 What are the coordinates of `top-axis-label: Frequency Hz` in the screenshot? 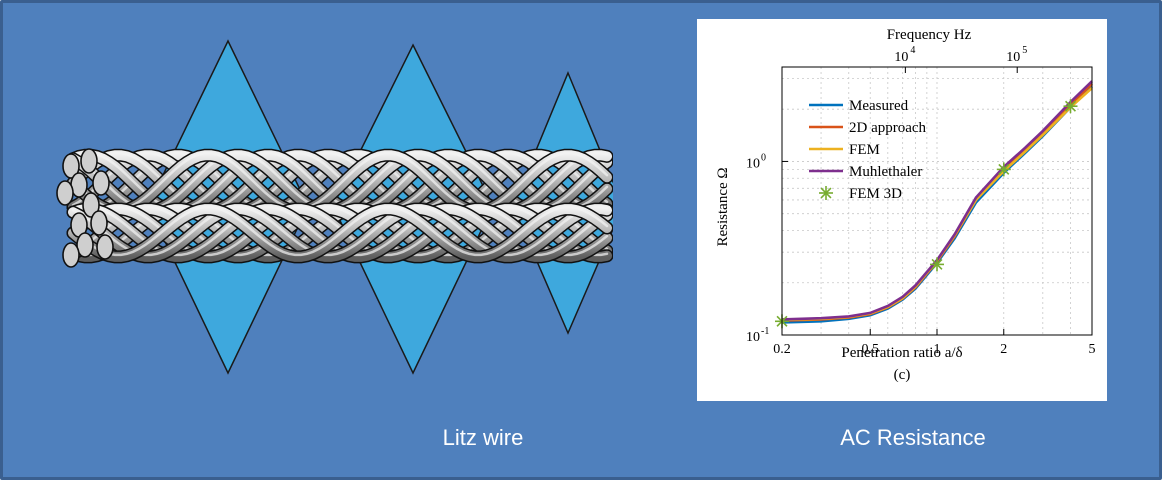 It's located at (929, 35).